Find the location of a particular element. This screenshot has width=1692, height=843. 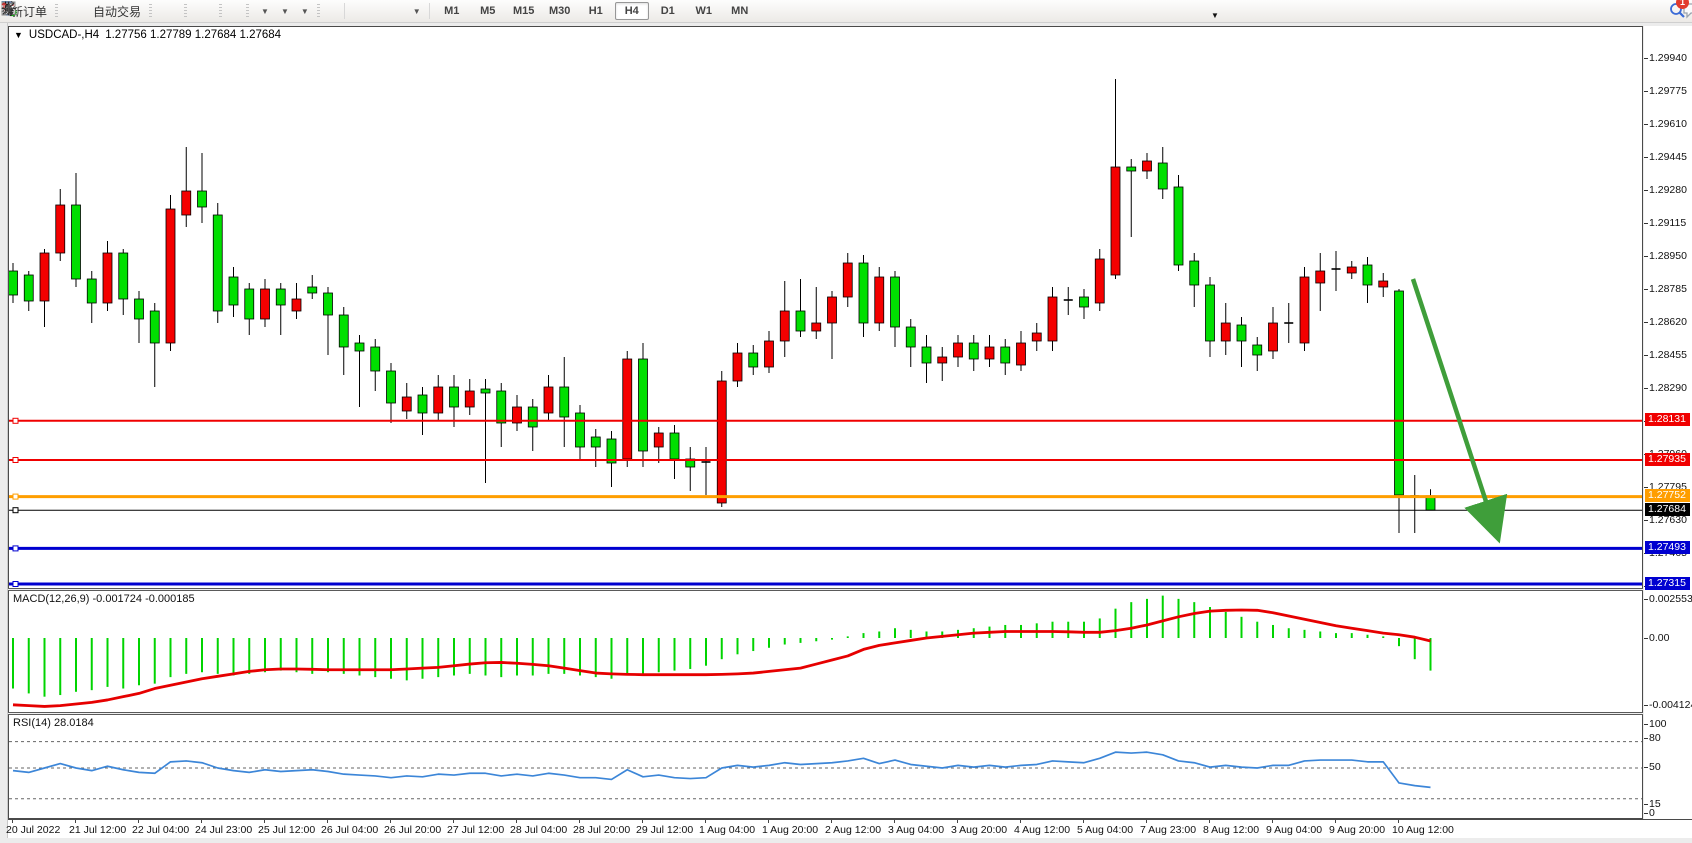

signals-button is located at coordinates (44, 11).